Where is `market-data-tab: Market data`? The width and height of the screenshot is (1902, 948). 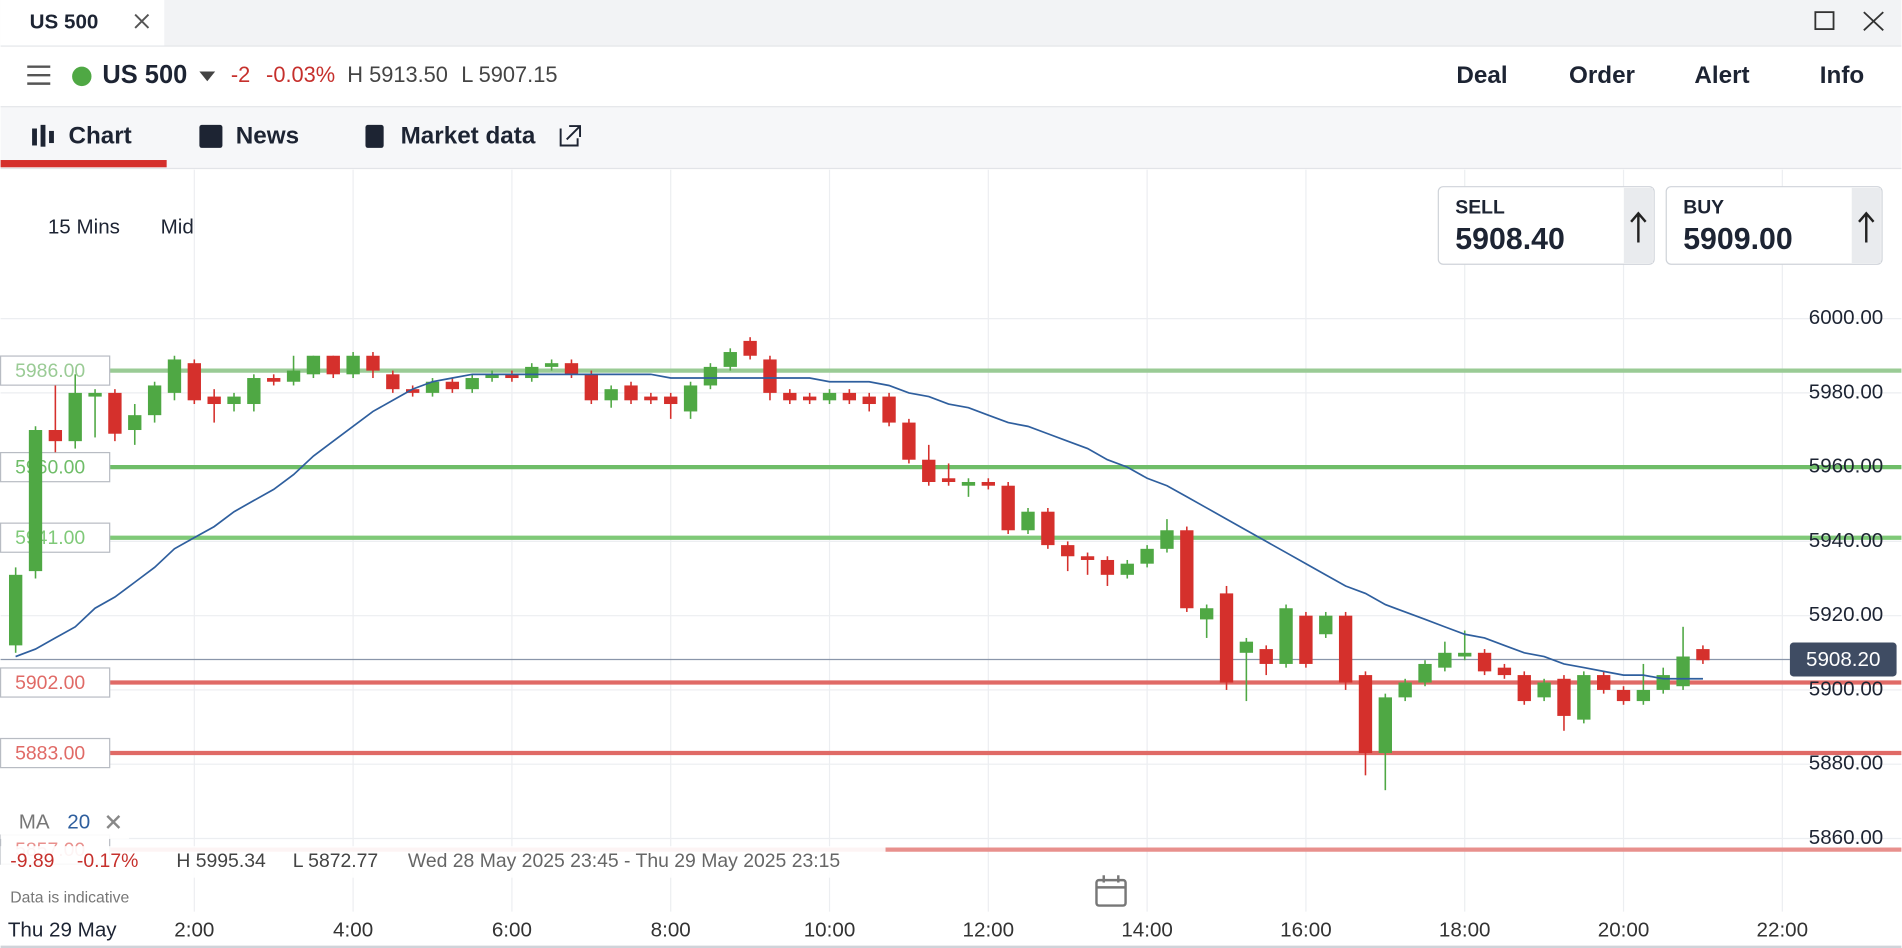 market-data-tab: Market data is located at coordinates (468, 135).